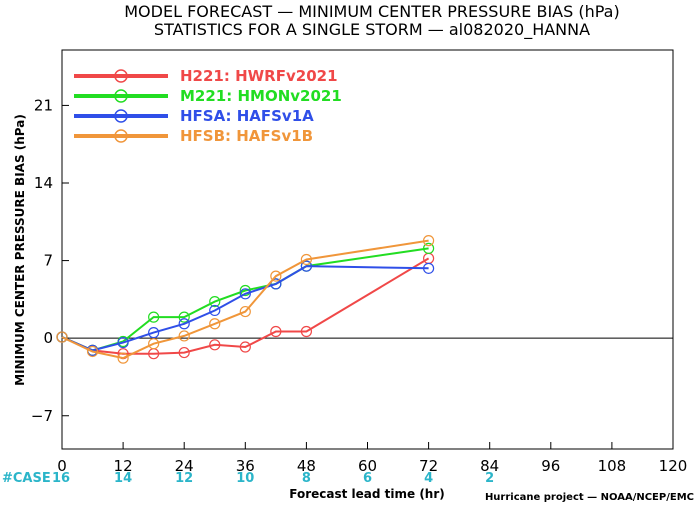 This screenshot has width=700, height=506. I want to click on y-axis-label: MINIMUM CENTER PRESSURE BIAS (hPa), so click(20, 250).